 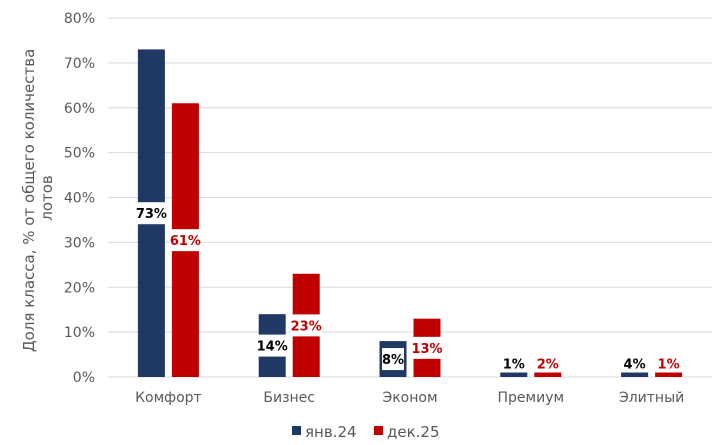 What do you see at coordinates (47, 198) in the screenshot?
I see `y-axis-title-line2: лотов` at bounding box center [47, 198].